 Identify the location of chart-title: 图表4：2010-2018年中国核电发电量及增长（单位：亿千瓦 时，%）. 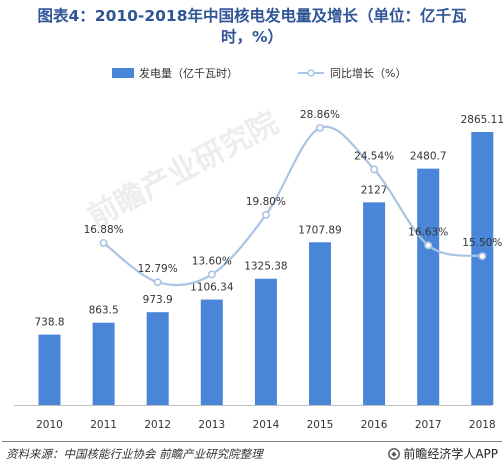
(252, 27).